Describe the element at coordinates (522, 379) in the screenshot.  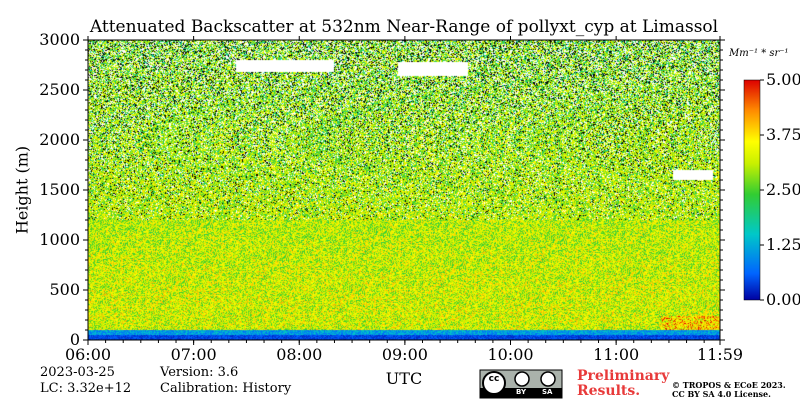
I see `by-attribution-icon` at that location.